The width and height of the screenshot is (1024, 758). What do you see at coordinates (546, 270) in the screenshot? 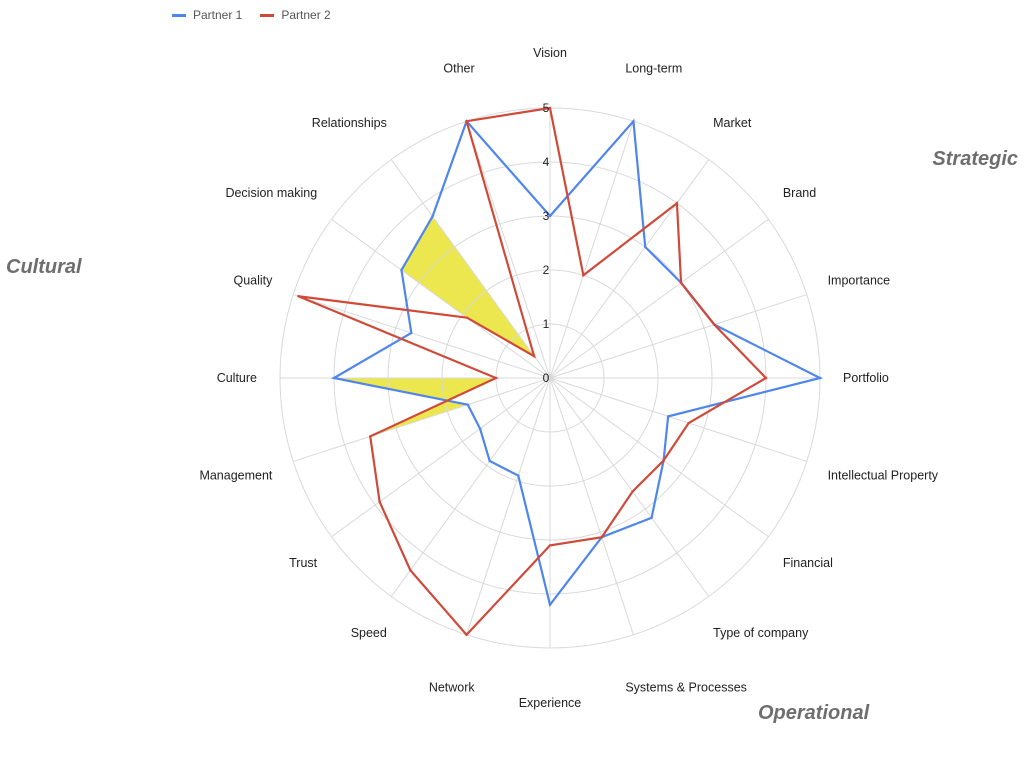
I see `tick-label-2: 2` at bounding box center [546, 270].